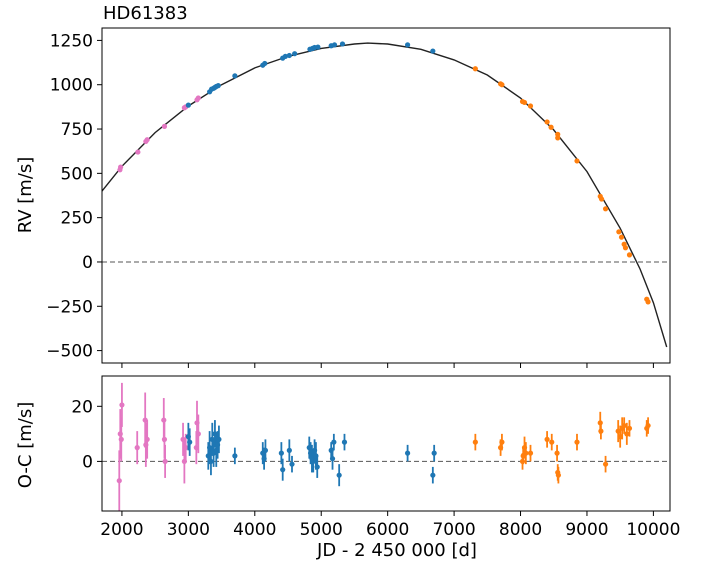 The image size is (703, 571). I want to click on chart-title: HD61383, so click(145, 13).